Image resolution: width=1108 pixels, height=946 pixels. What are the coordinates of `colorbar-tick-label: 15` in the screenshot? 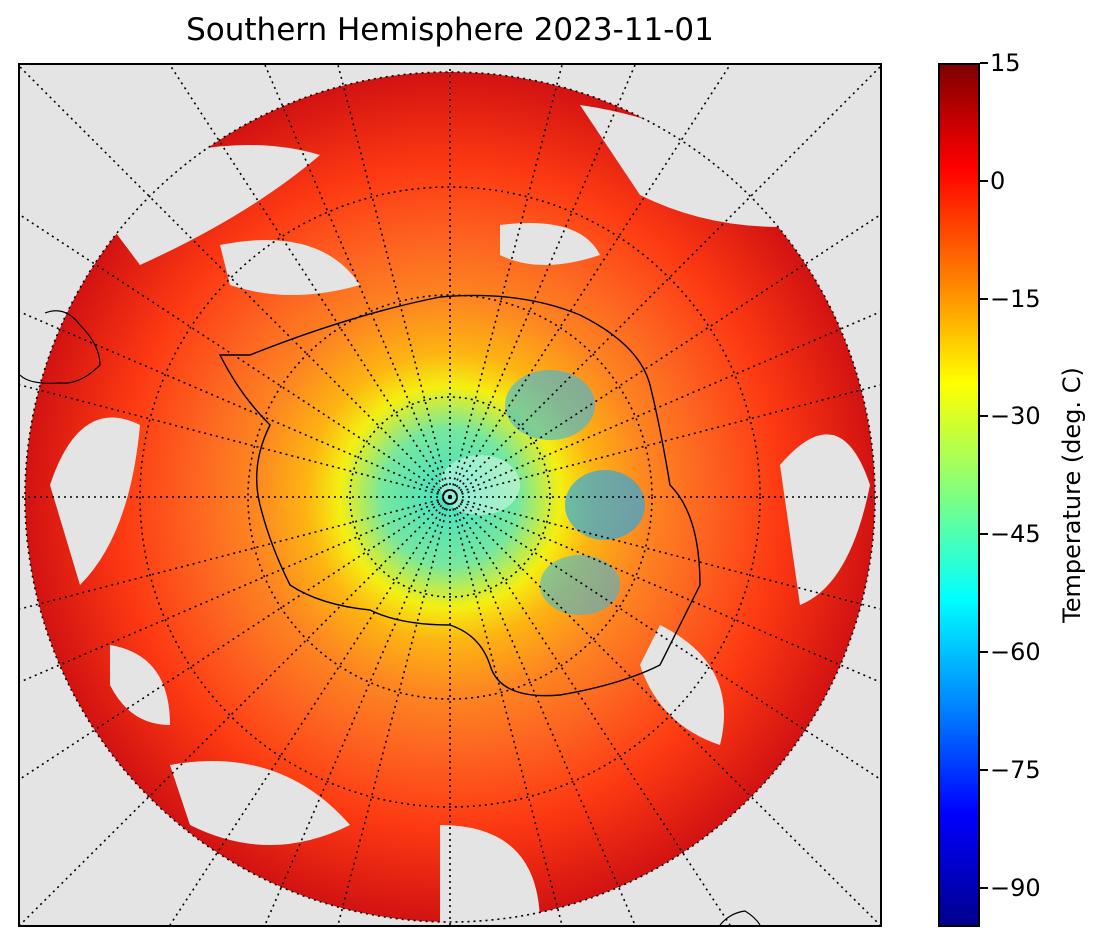 It's located at (1005, 63).